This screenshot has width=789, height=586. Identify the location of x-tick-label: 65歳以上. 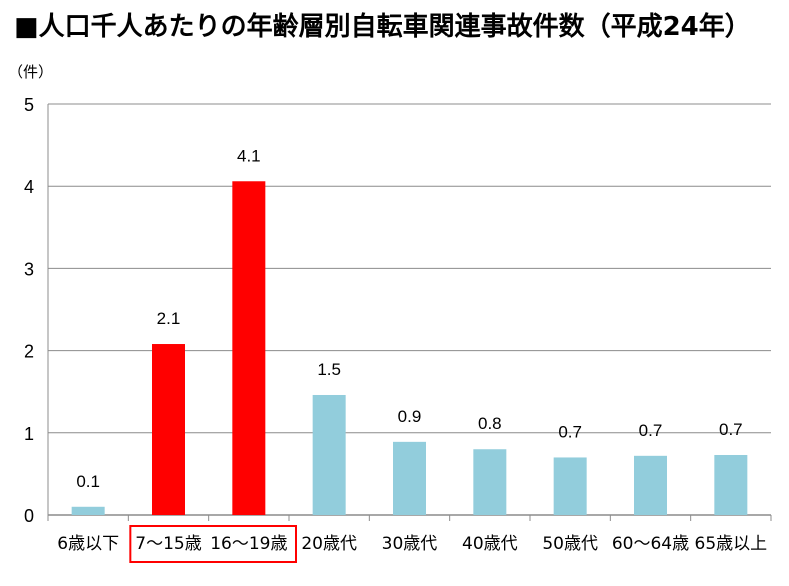
(731, 544).